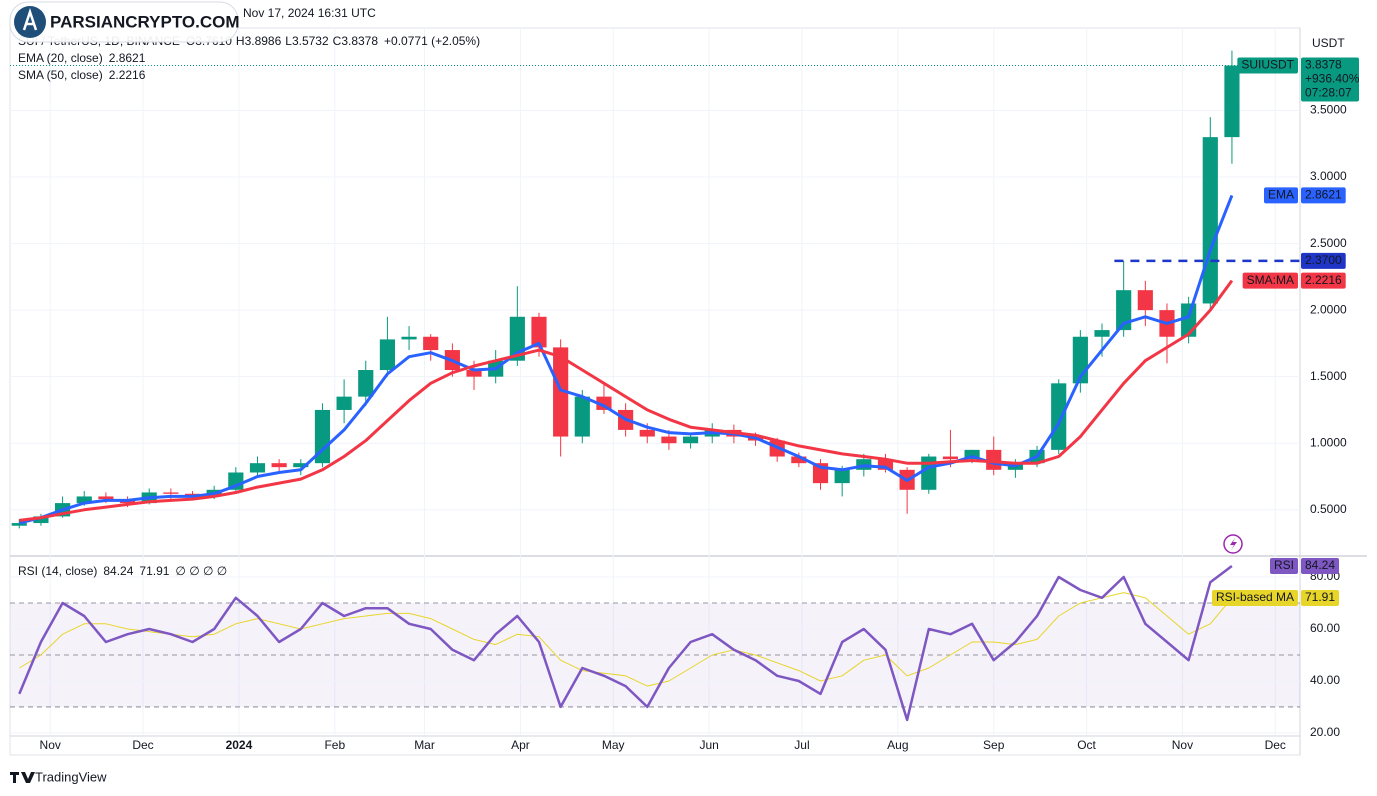 This screenshot has height=796, width=1377. I want to click on alert-bolt, so click(1233, 544).